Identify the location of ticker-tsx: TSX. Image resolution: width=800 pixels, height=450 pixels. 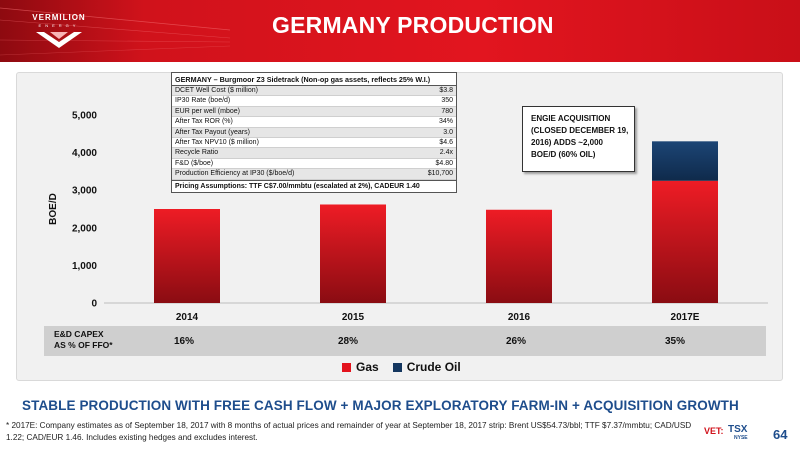
(738, 429).